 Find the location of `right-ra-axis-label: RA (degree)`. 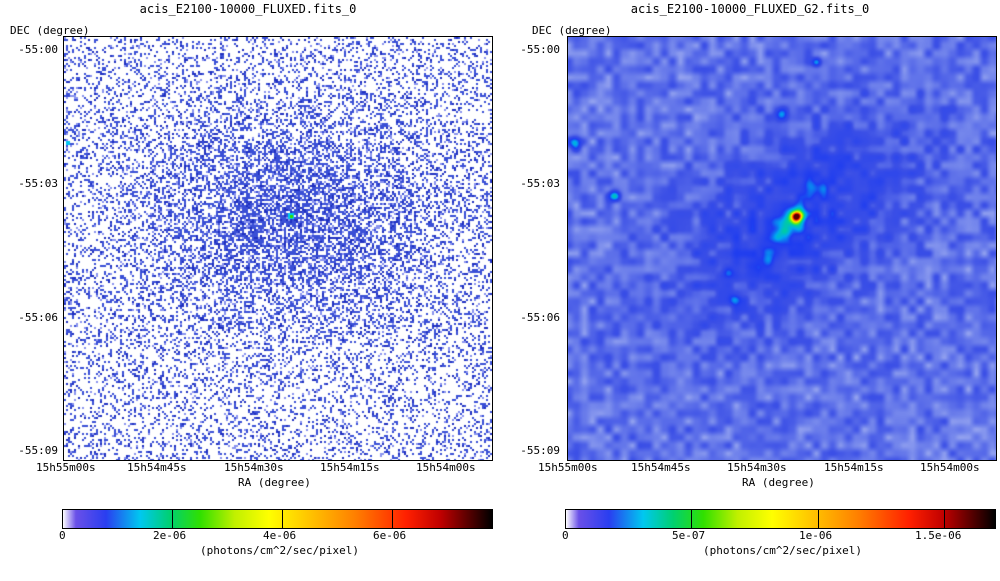

right-ra-axis-label: RA (degree) is located at coordinates (778, 482).